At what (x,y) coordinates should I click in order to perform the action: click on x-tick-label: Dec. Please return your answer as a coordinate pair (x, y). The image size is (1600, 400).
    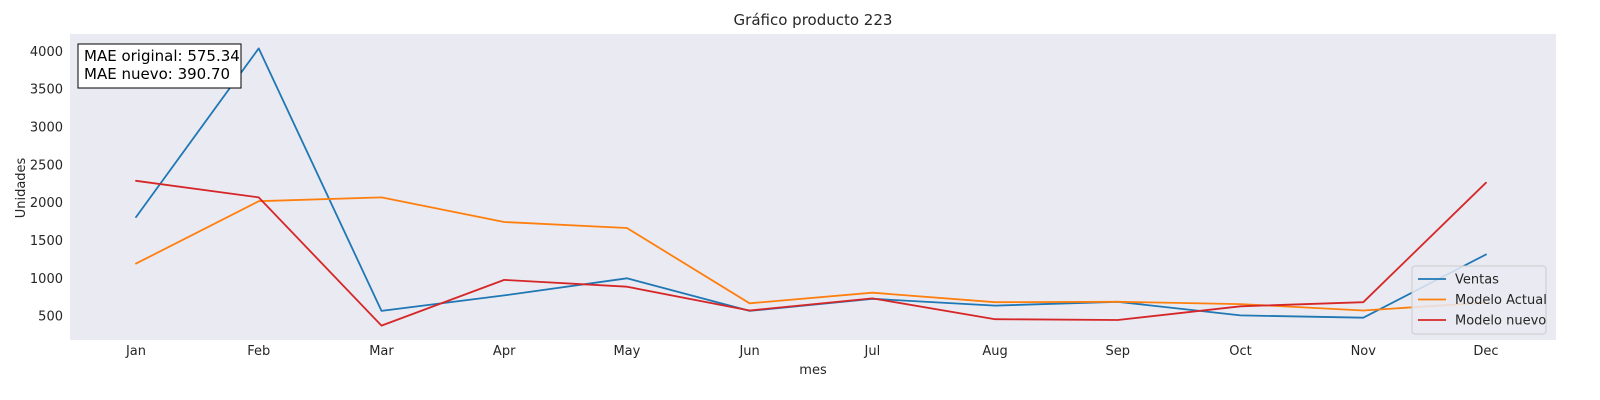
    Looking at the image, I should click on (1485, 351).